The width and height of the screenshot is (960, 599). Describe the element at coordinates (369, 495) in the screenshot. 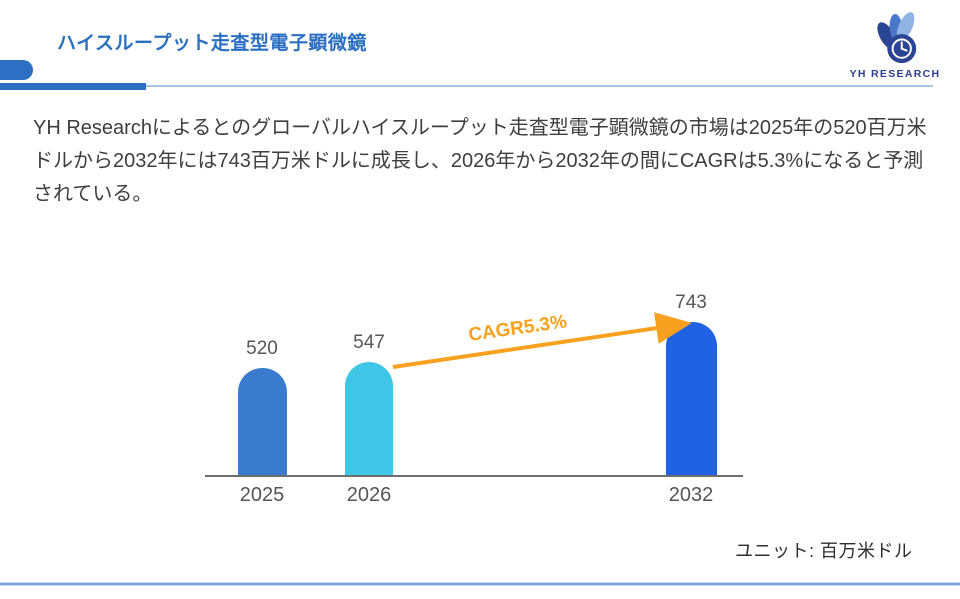

I see `x-tick-2026: 2026` at that location.